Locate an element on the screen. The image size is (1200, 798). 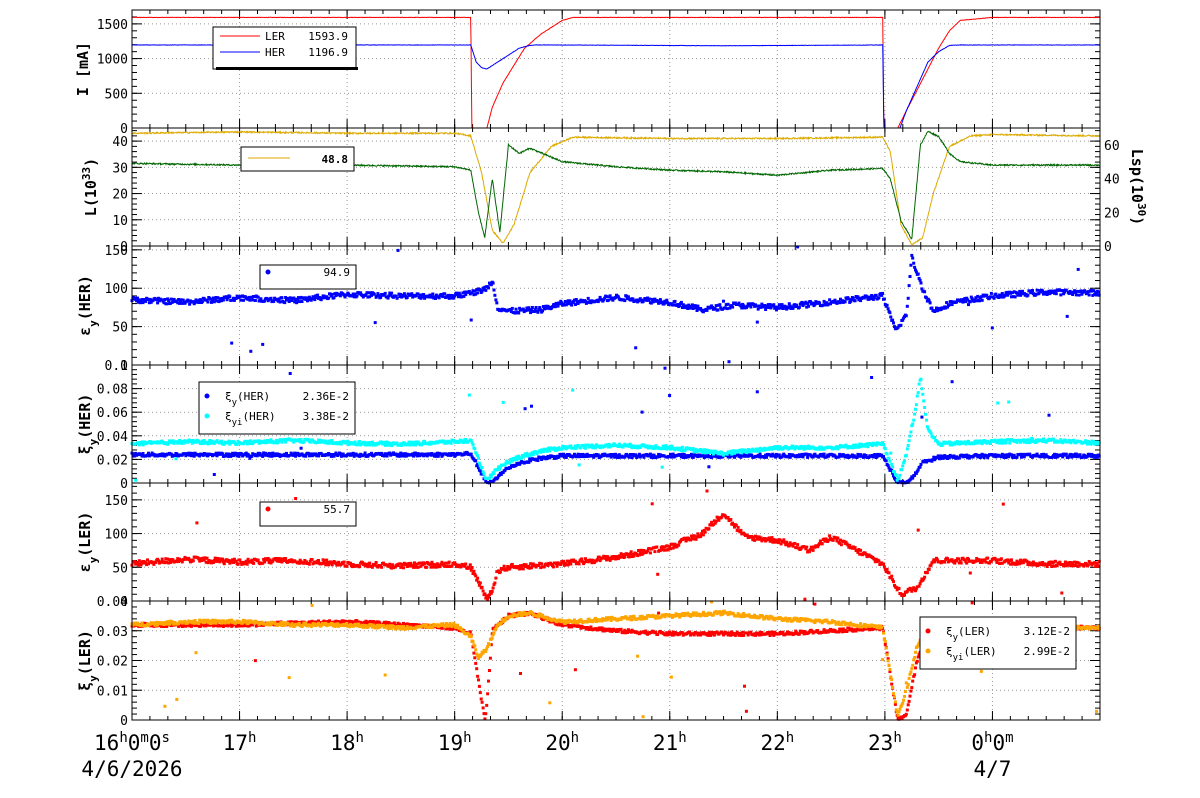
y-tick-label: 0 is located at coordinates (124, 247).